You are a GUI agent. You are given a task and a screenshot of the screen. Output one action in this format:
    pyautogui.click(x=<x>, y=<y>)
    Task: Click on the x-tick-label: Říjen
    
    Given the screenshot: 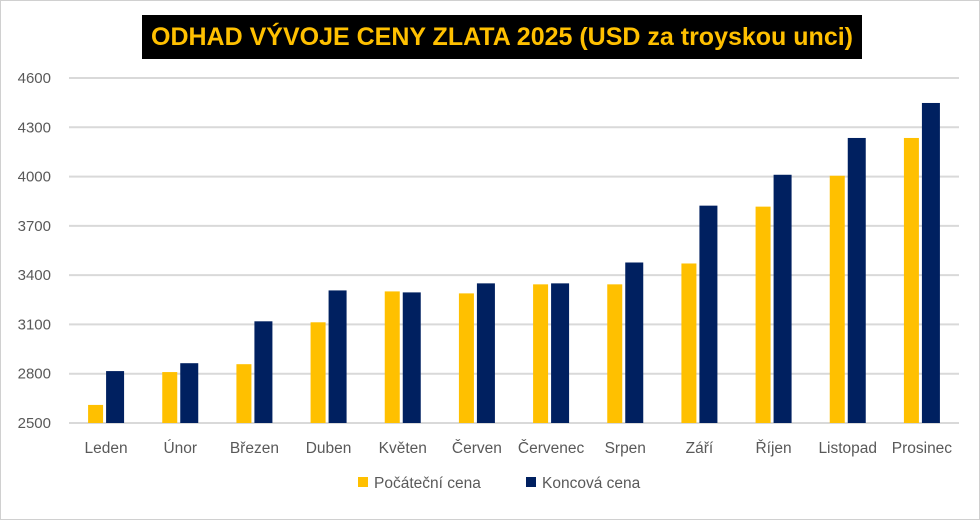 What is the action you would take?
    pyautogui.click(x=773, y=448)
    